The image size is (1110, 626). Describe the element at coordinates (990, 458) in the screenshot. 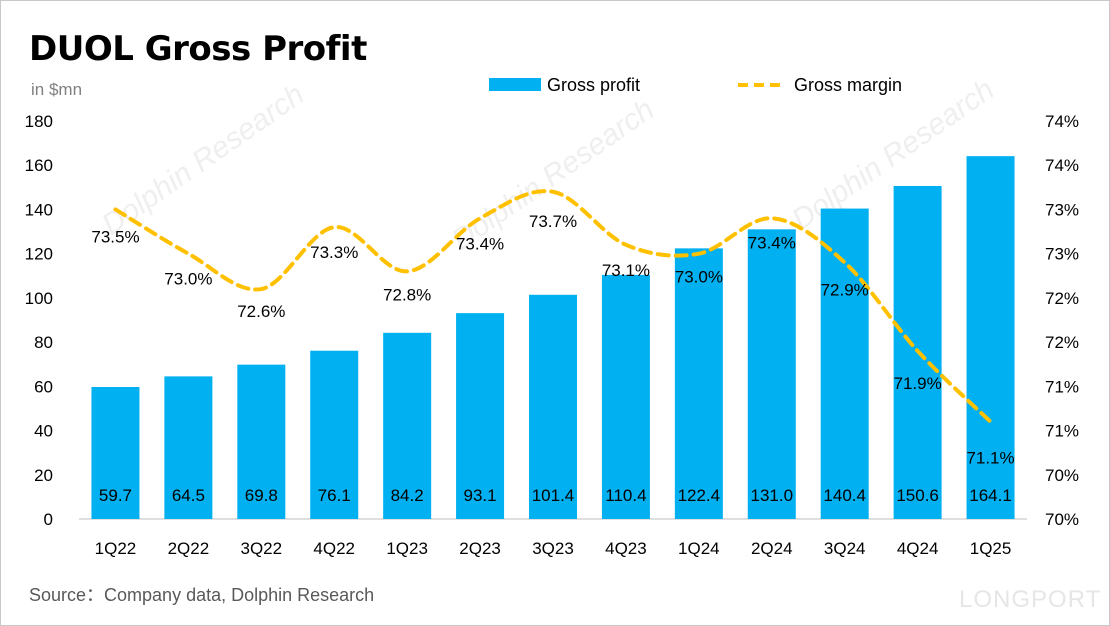

I see `margin-label-1Q25: 71.1%` at that location.